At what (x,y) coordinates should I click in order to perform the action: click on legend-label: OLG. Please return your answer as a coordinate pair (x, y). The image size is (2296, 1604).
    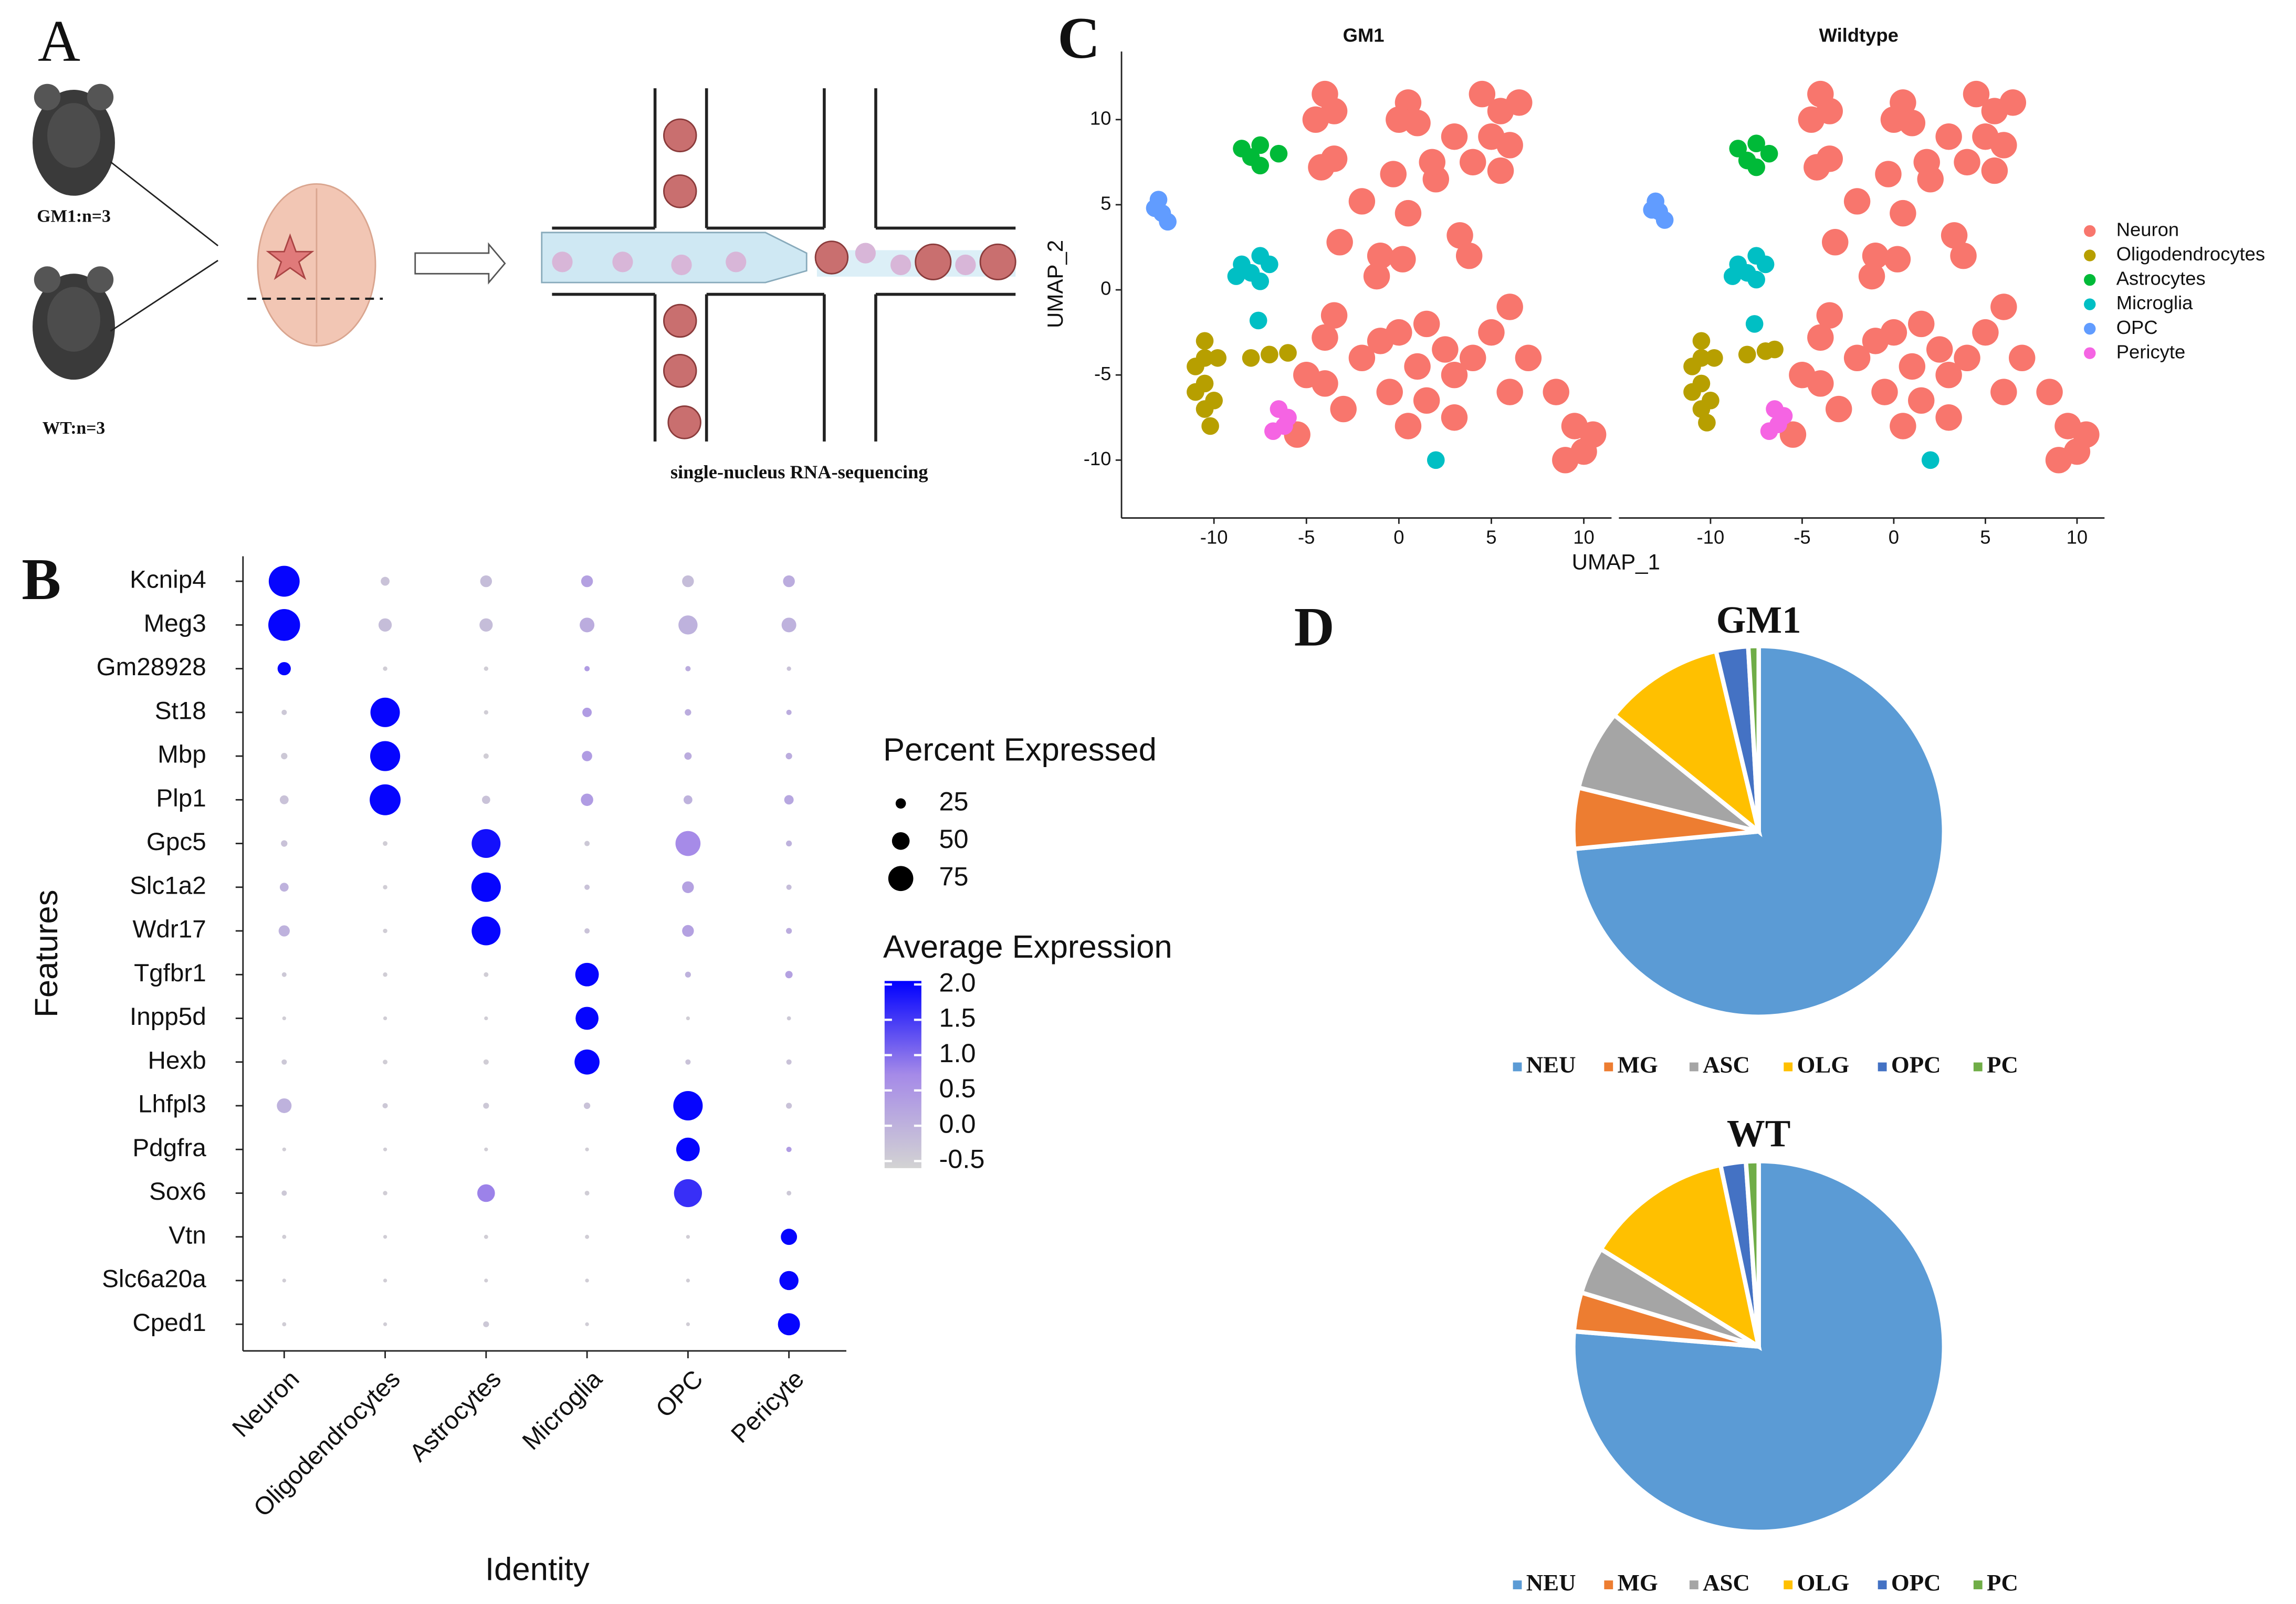
    Looking at the image, I should click on (1824, 1064).